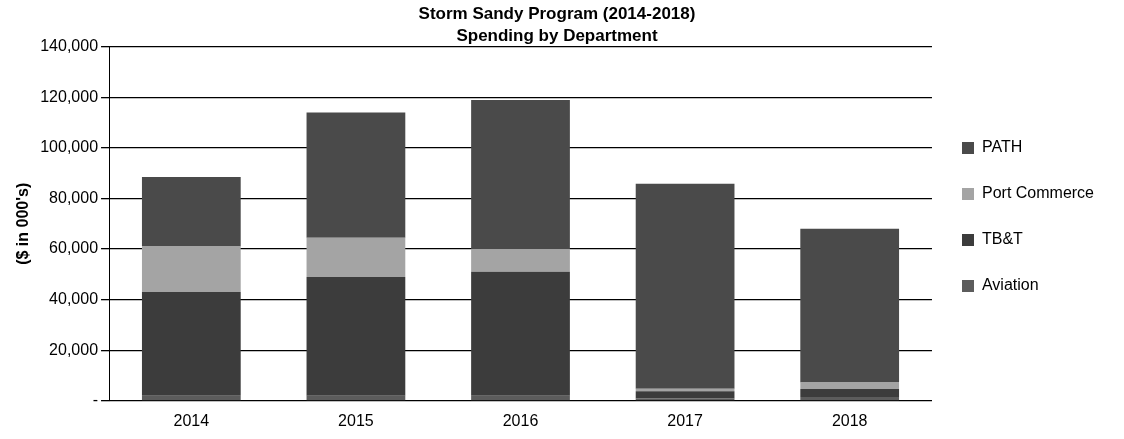  Describe the element at coordinates (23, 223) in the screenshot. I see `y-axis-title: ($ in 000's)` at that location.